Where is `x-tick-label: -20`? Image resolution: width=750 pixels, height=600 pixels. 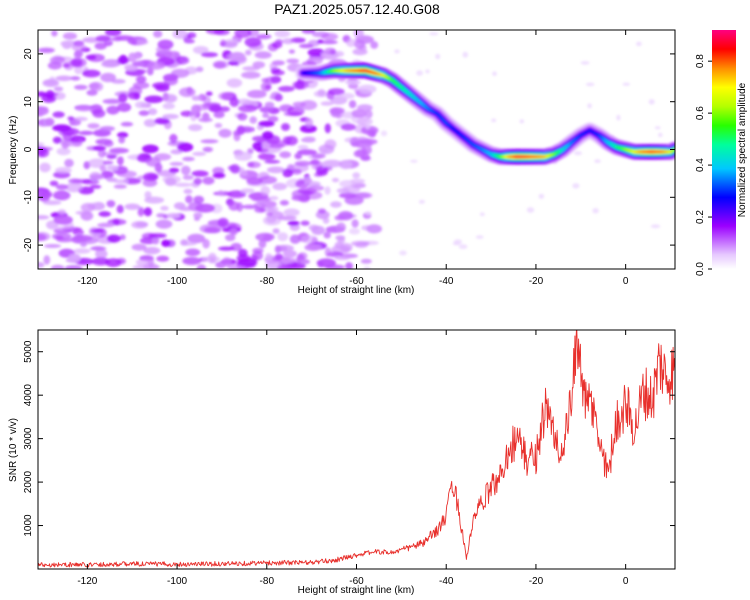
x-tick-label: -20 is located at coordinates (536, 281).